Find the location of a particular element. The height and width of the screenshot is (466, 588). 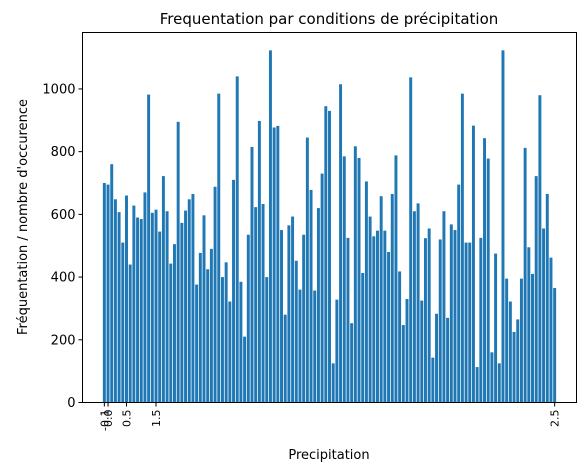

x-tick-label-4: 2.5 is located at coordinates (555, 419).